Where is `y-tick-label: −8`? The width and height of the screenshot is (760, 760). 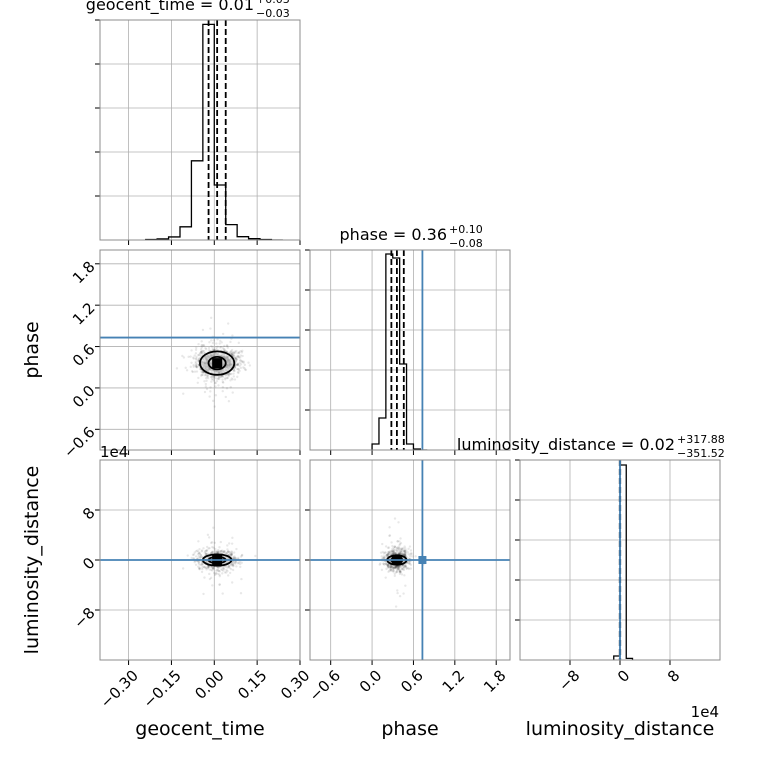
y-tick-label: −8 is located at coordinates (84, 618).